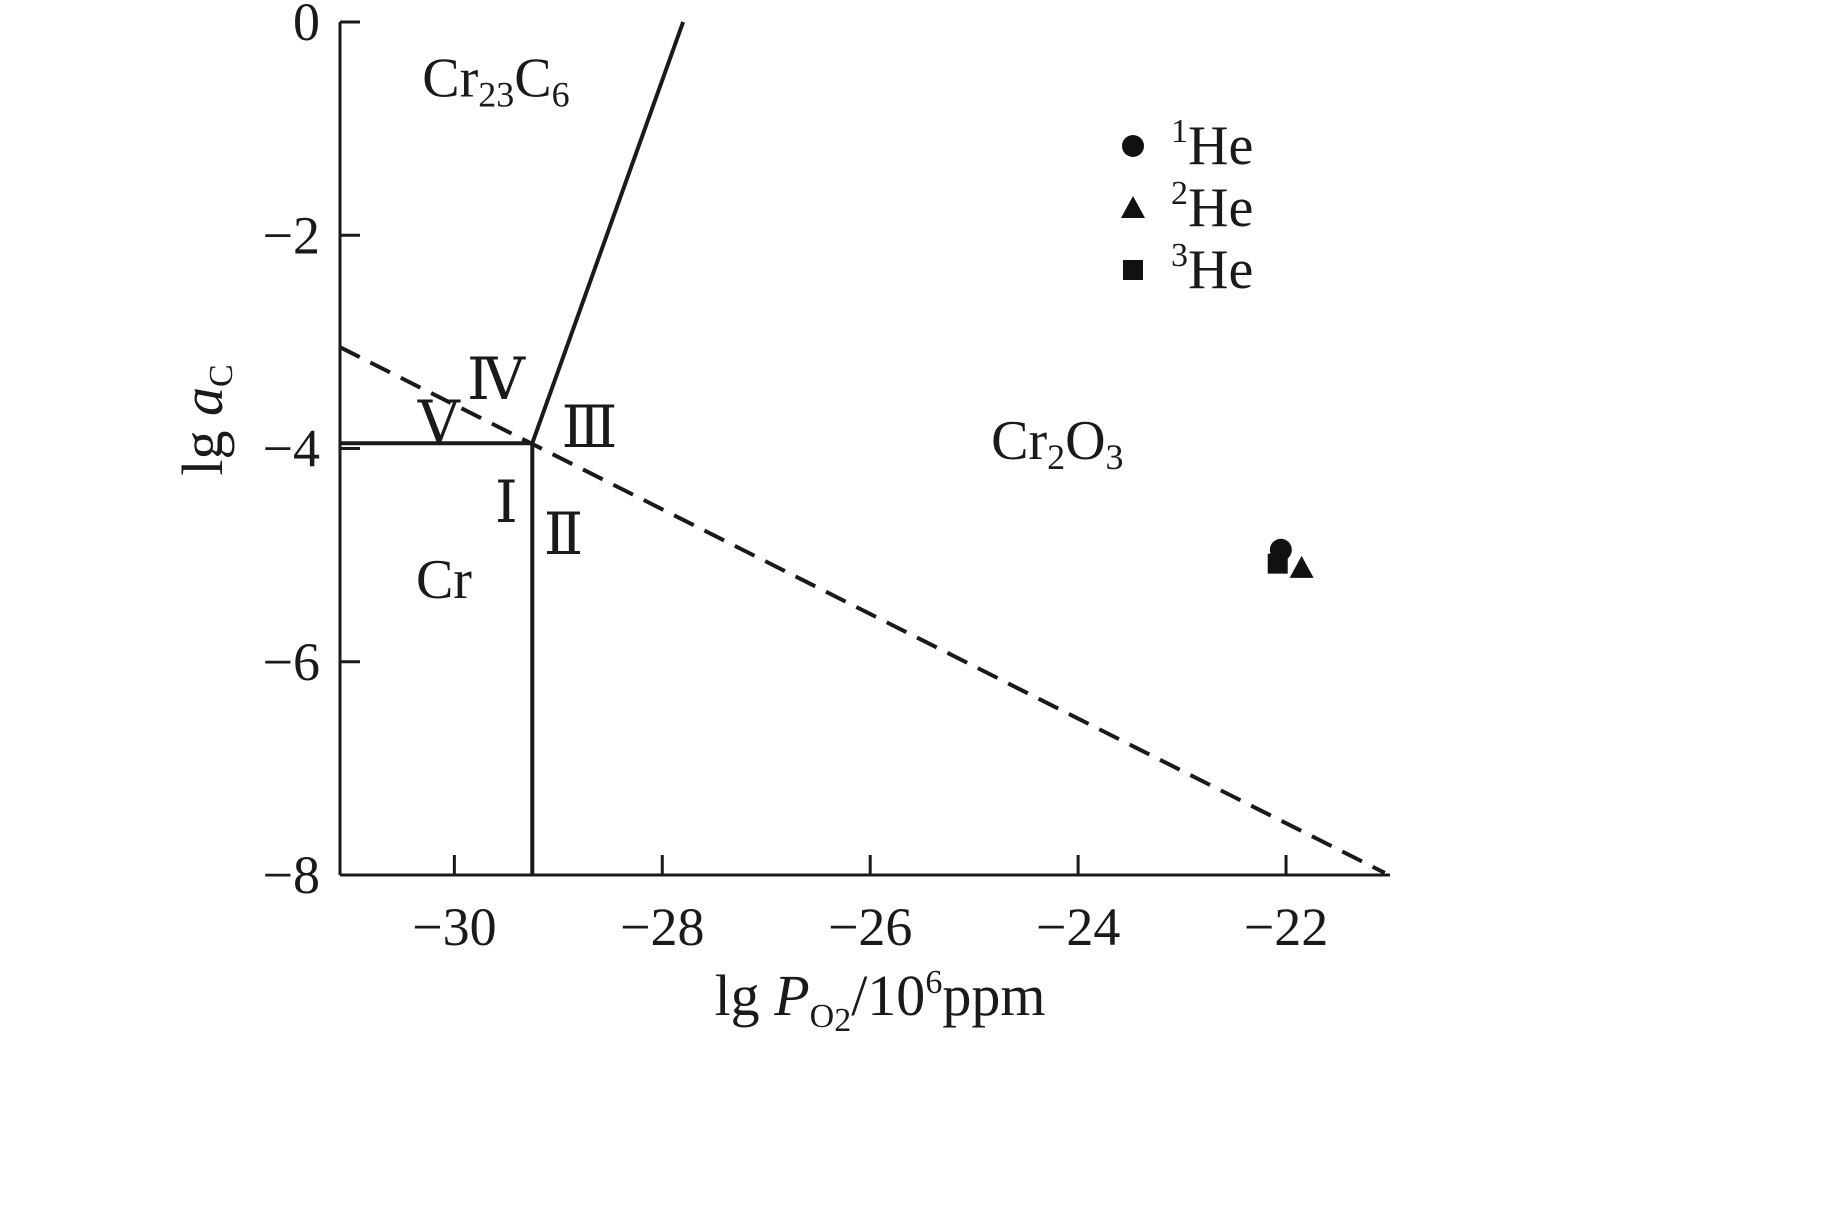 The width and height of the screenshot is (1843, 1214). I want to click on region-label-text: O, so click(1085, 441).